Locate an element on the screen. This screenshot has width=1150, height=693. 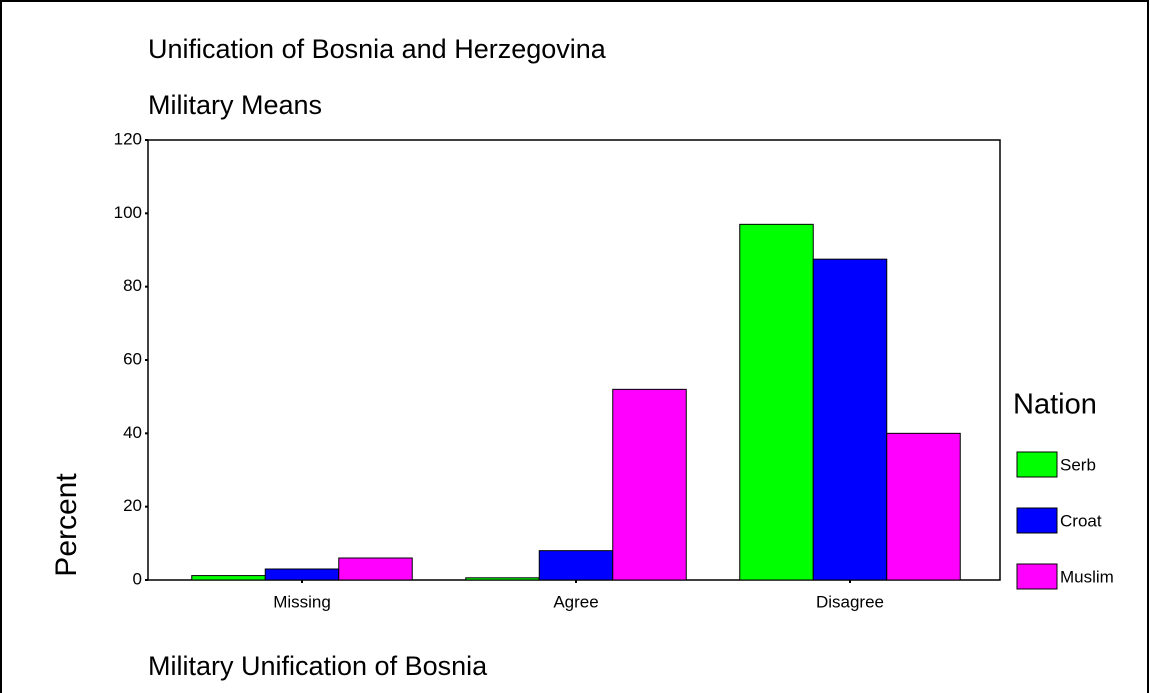
legend-title: Nation is located at coordinates (1055, 405).